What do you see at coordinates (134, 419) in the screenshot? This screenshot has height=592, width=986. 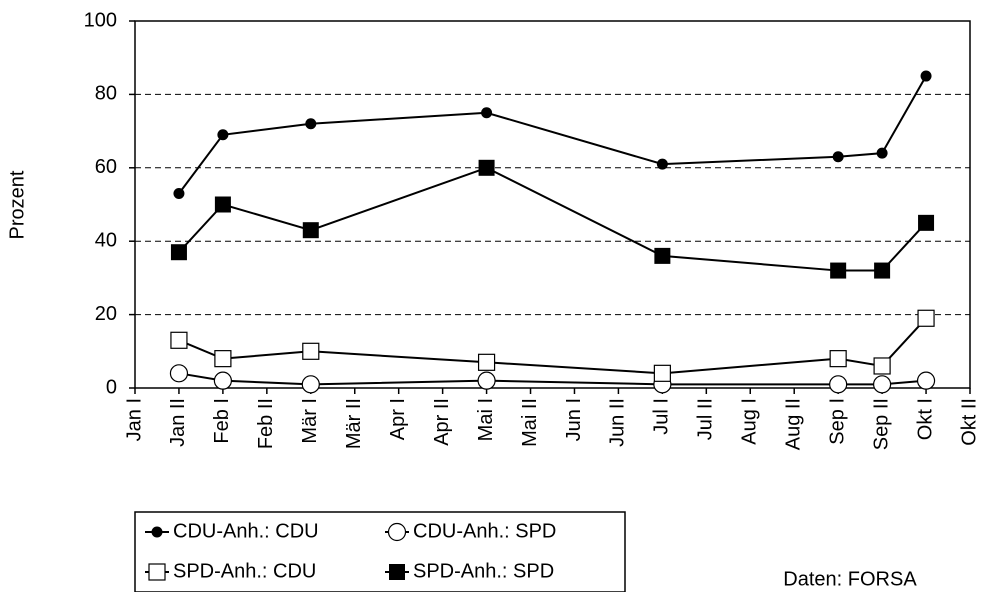 I see `x-tick-label: Jan I` at bounding box center [134, 419].